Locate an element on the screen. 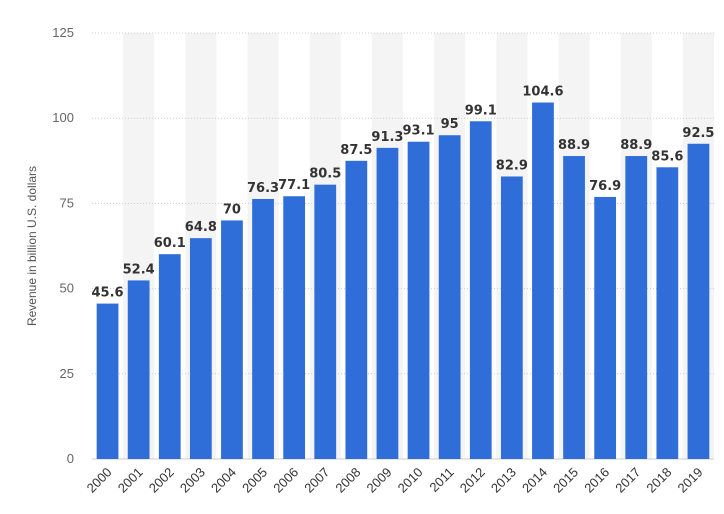  data-label-2006: 77.1 is located at coordinates (294, 185).